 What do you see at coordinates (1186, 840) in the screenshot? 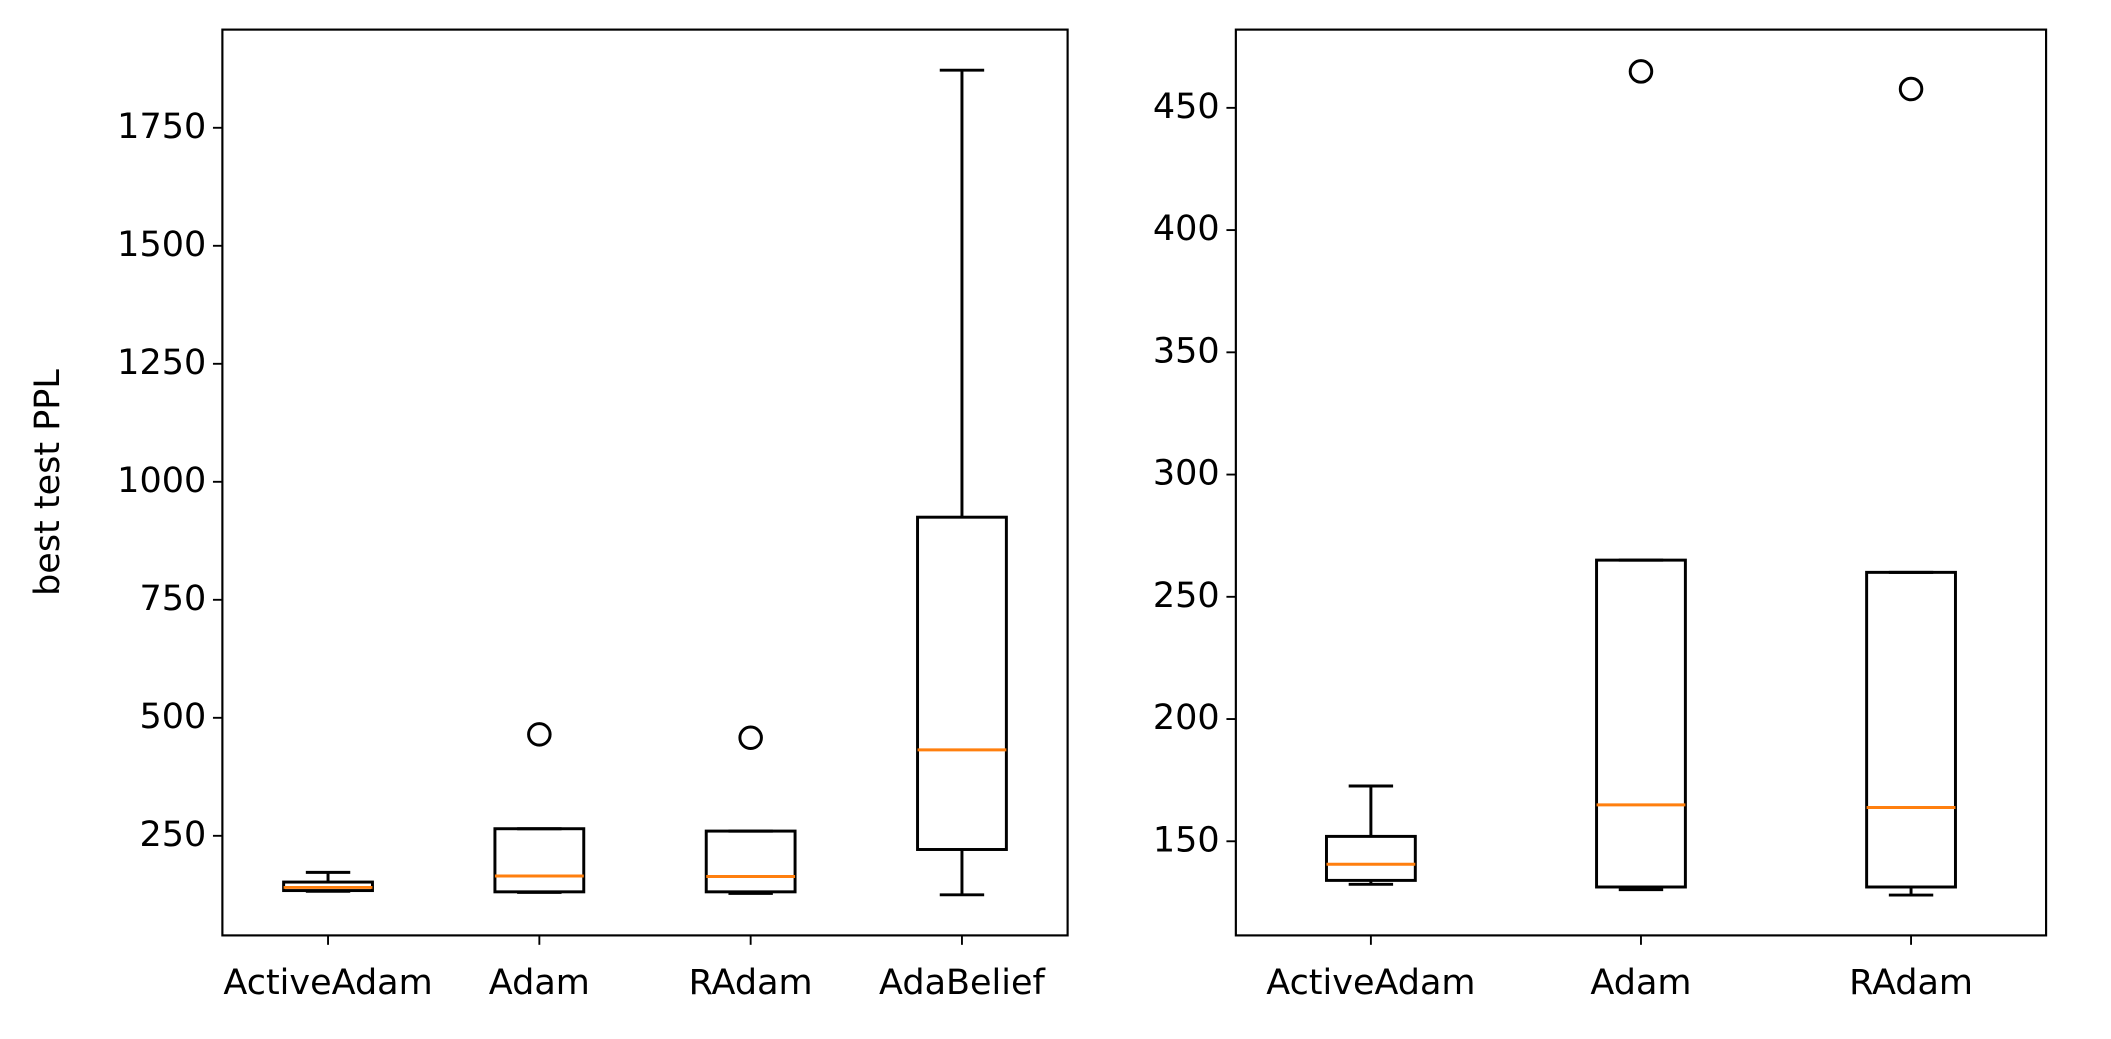
I see `y-tick-label: 150` at bounding box center [1186, 840].